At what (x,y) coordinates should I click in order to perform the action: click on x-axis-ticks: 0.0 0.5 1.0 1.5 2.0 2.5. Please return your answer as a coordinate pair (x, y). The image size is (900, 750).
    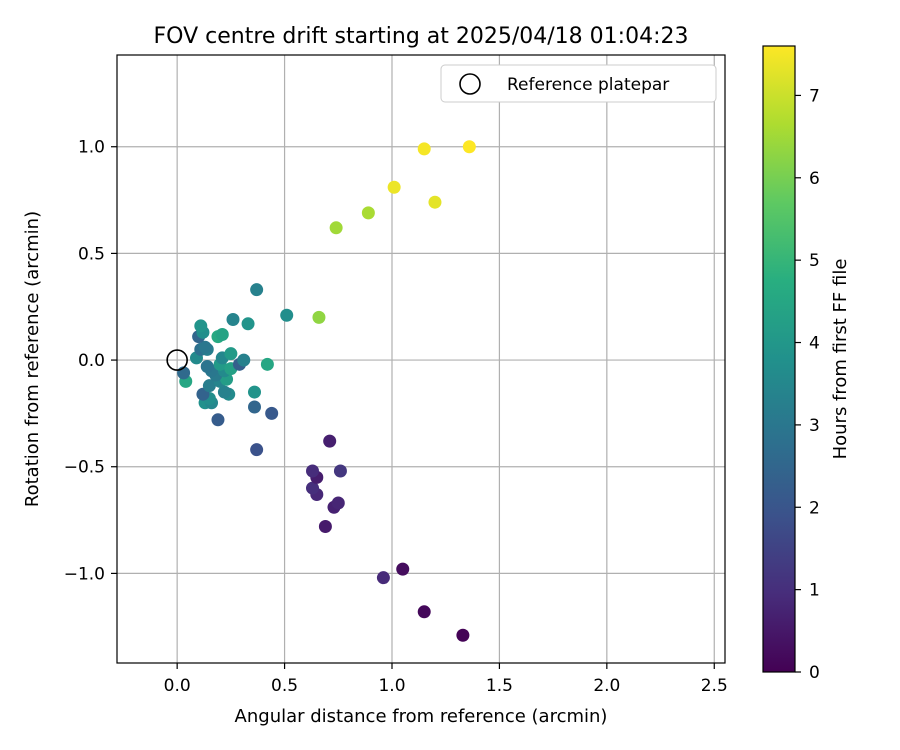
    Looking at the image, I should click on (446, 679).